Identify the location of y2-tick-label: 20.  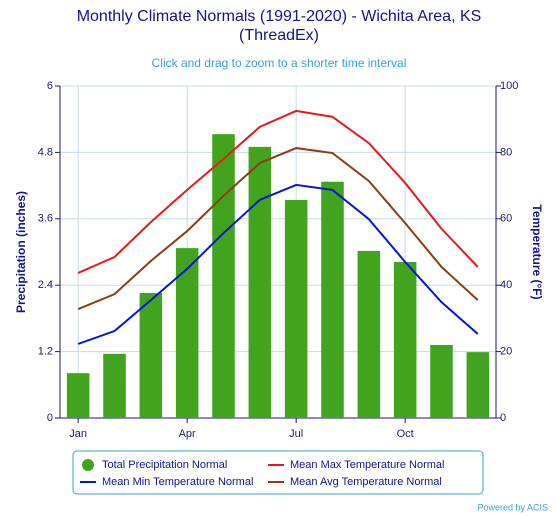
(506, 352).